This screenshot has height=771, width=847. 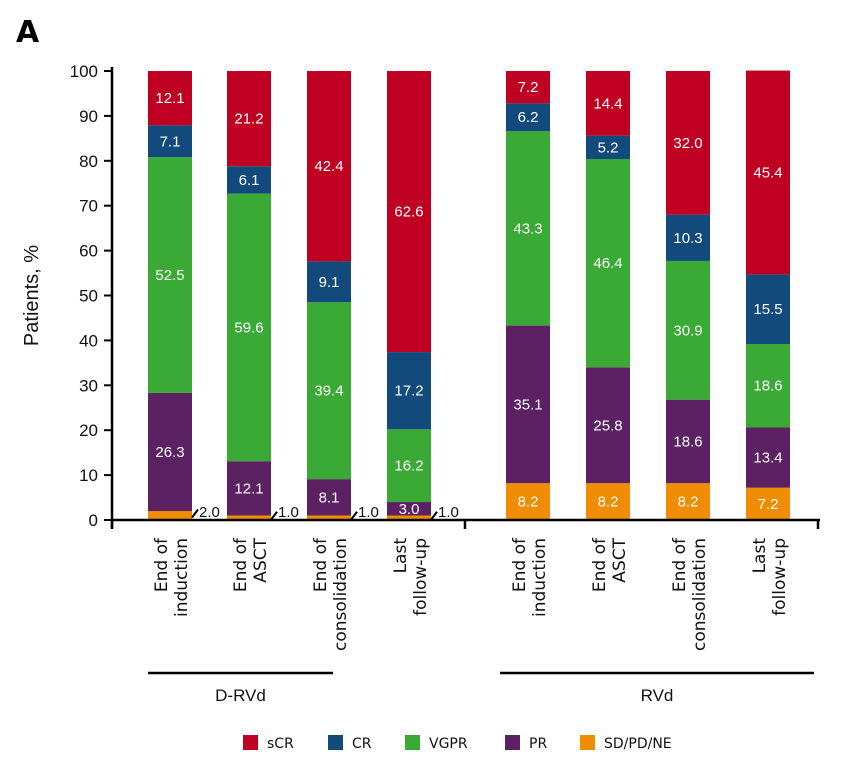 What do you see at coordinates (638, 744) in the screenshot?
I see `legend-label: SD/PD/NE` at bounding box center [638, 744].